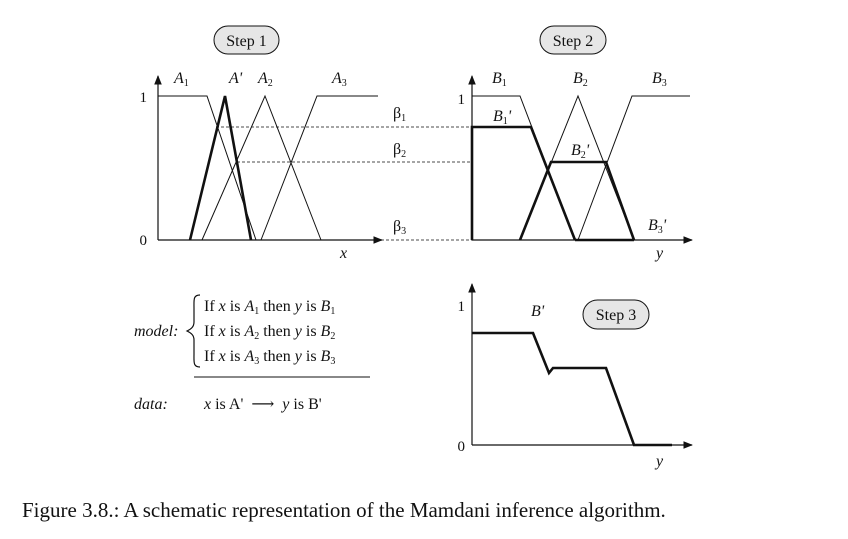  I want to click on label-B3: B3, so click(659, 79).